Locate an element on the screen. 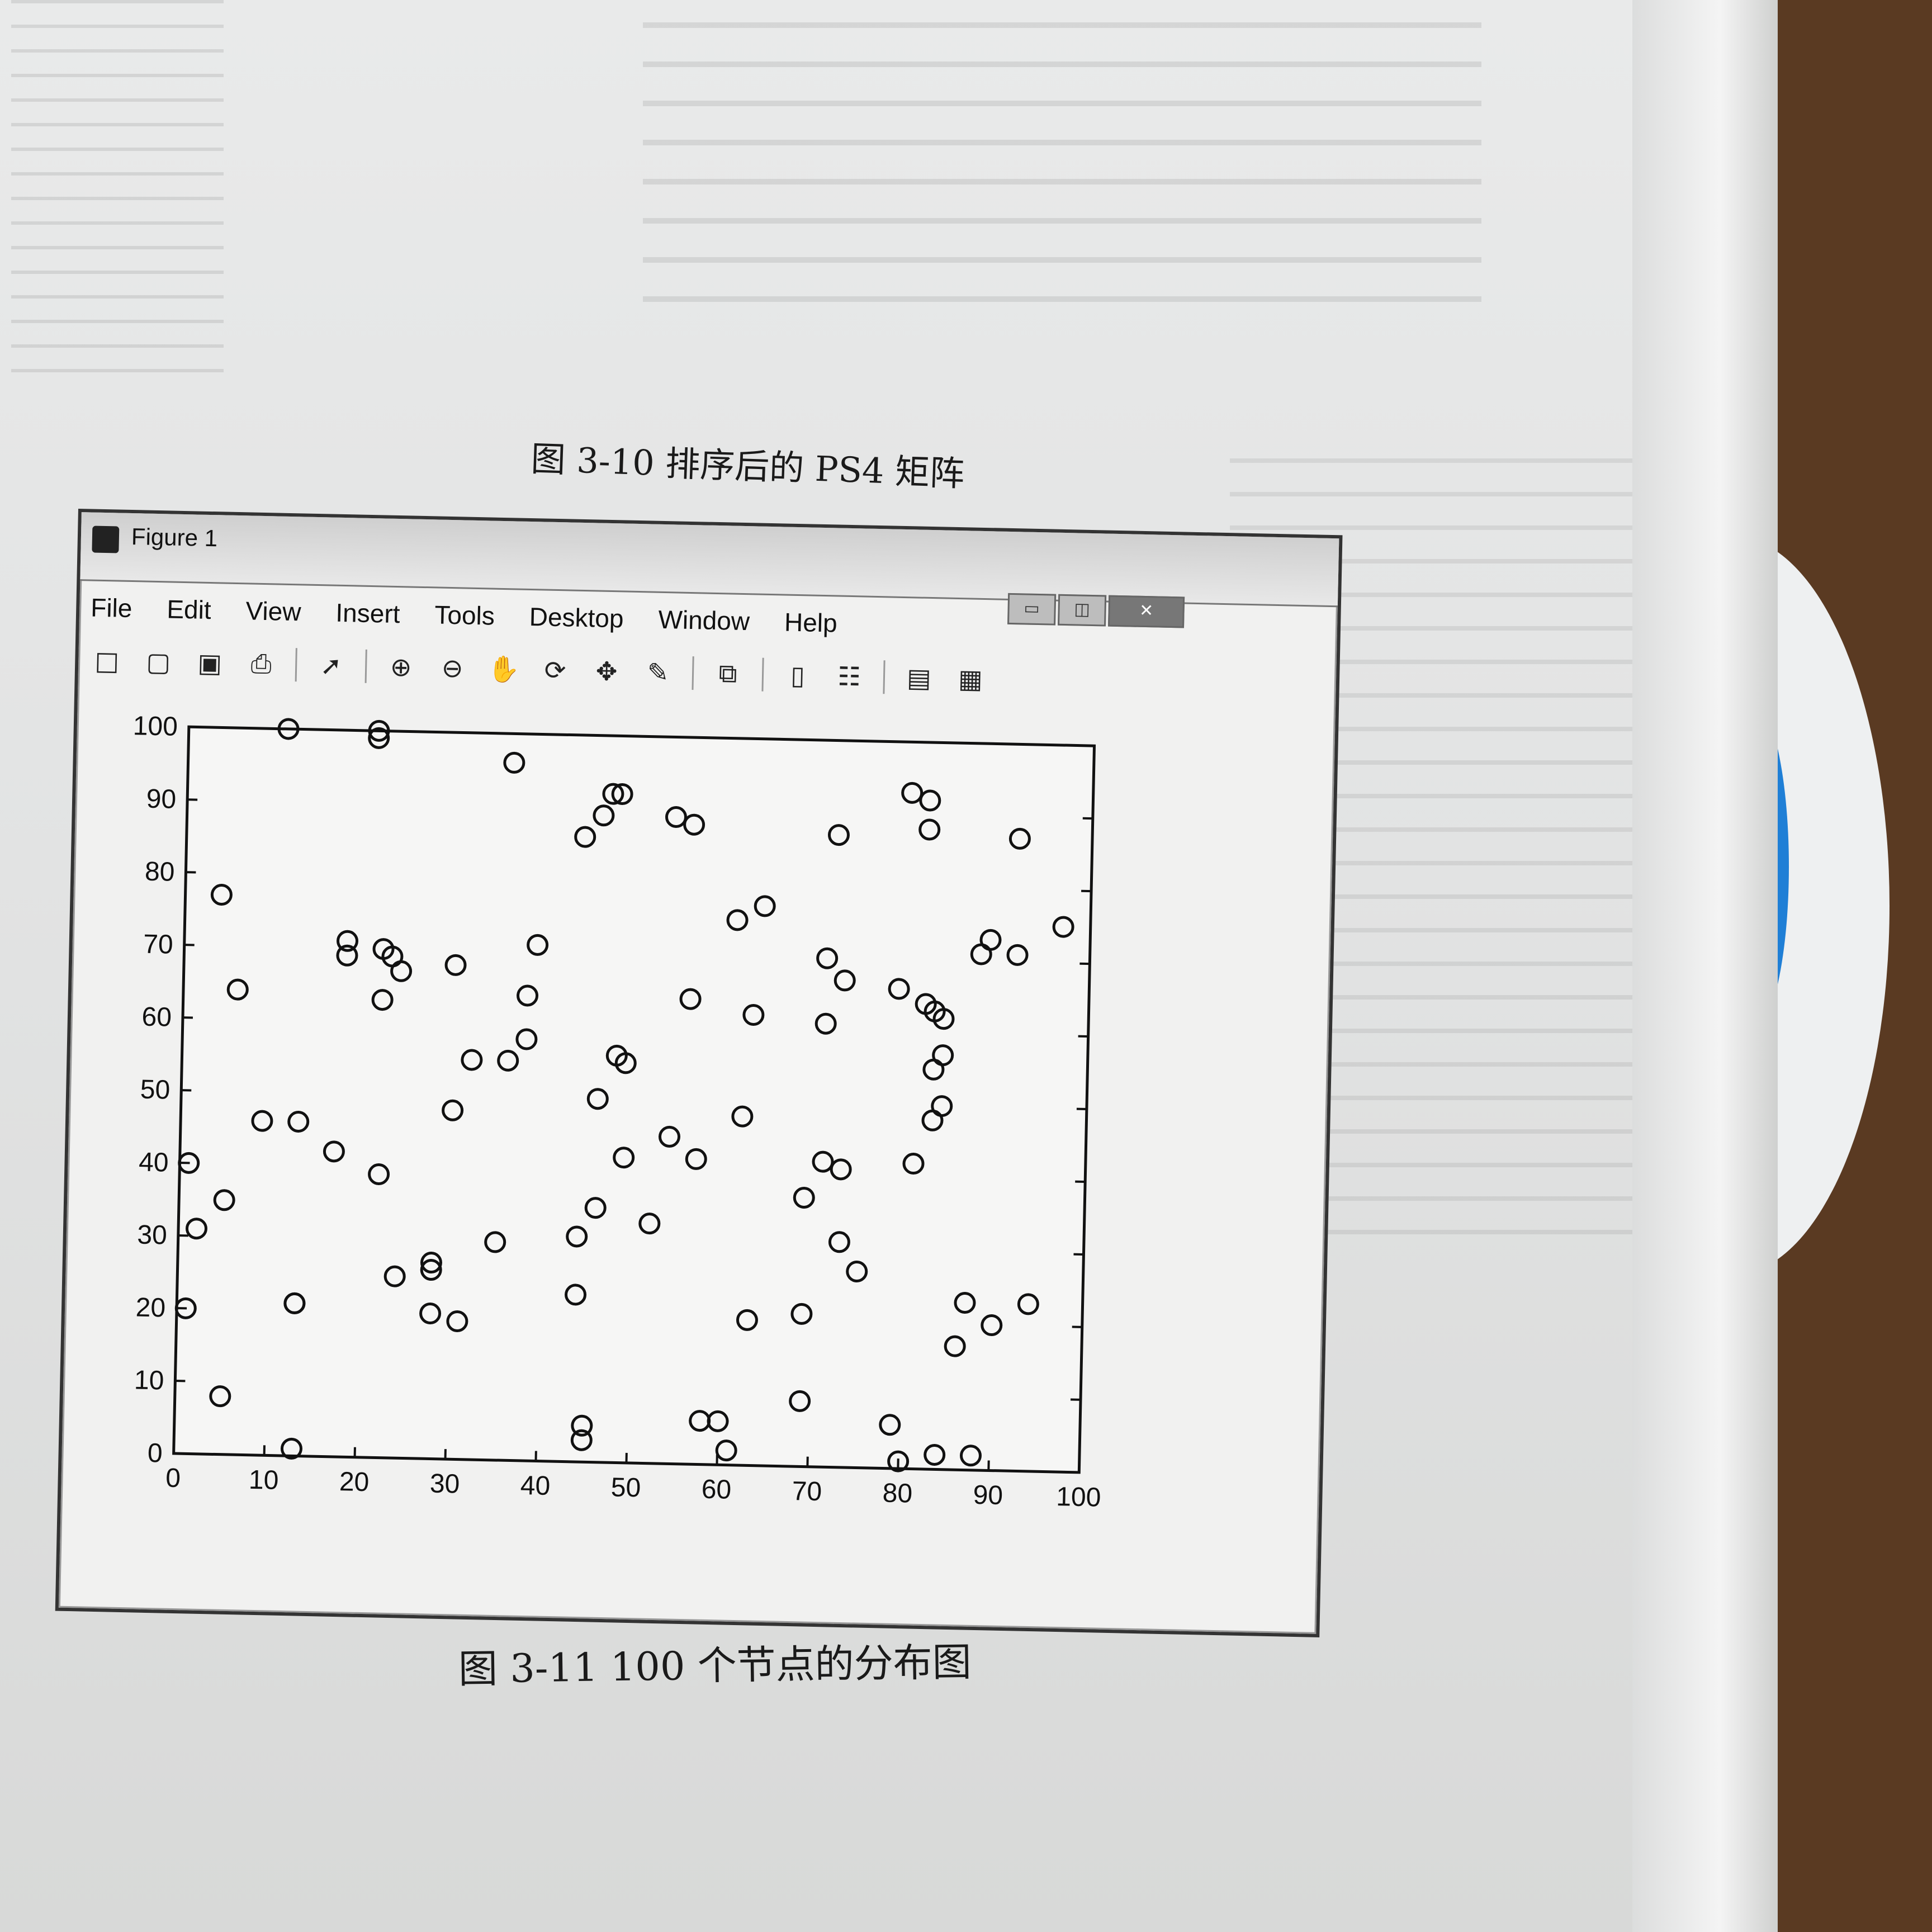 The image size is (1932, 1932). page-edge is located at coordinates (1705, 966).